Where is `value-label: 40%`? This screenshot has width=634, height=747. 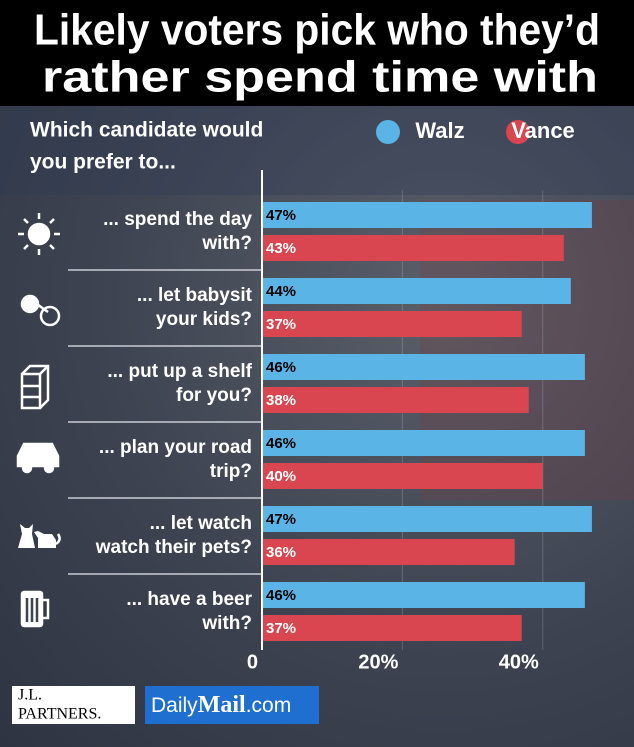
value-label: 40% is located at coordinates (281, 476).